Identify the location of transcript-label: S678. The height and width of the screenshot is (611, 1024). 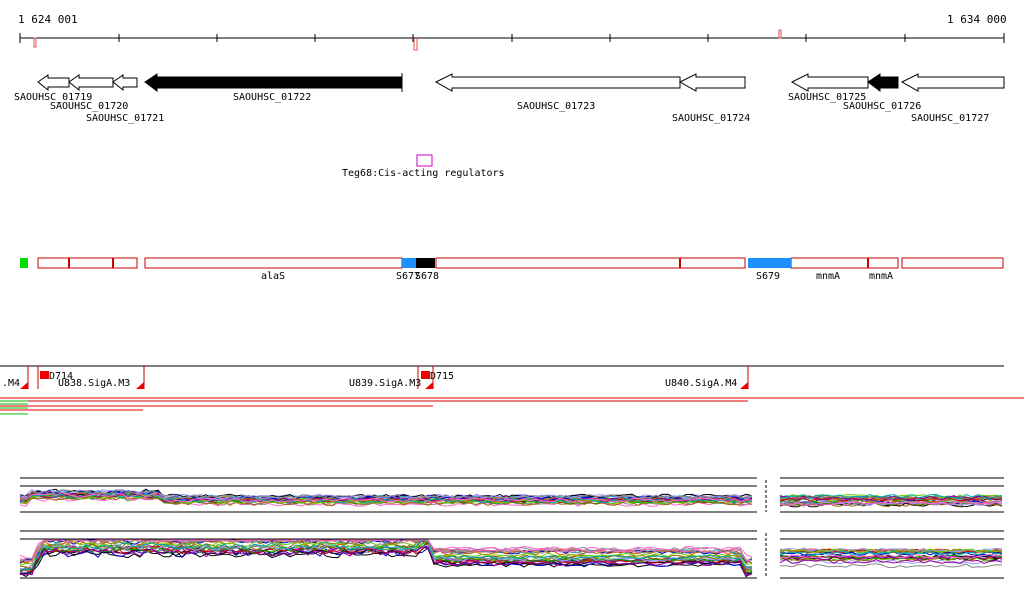
(427, 276).